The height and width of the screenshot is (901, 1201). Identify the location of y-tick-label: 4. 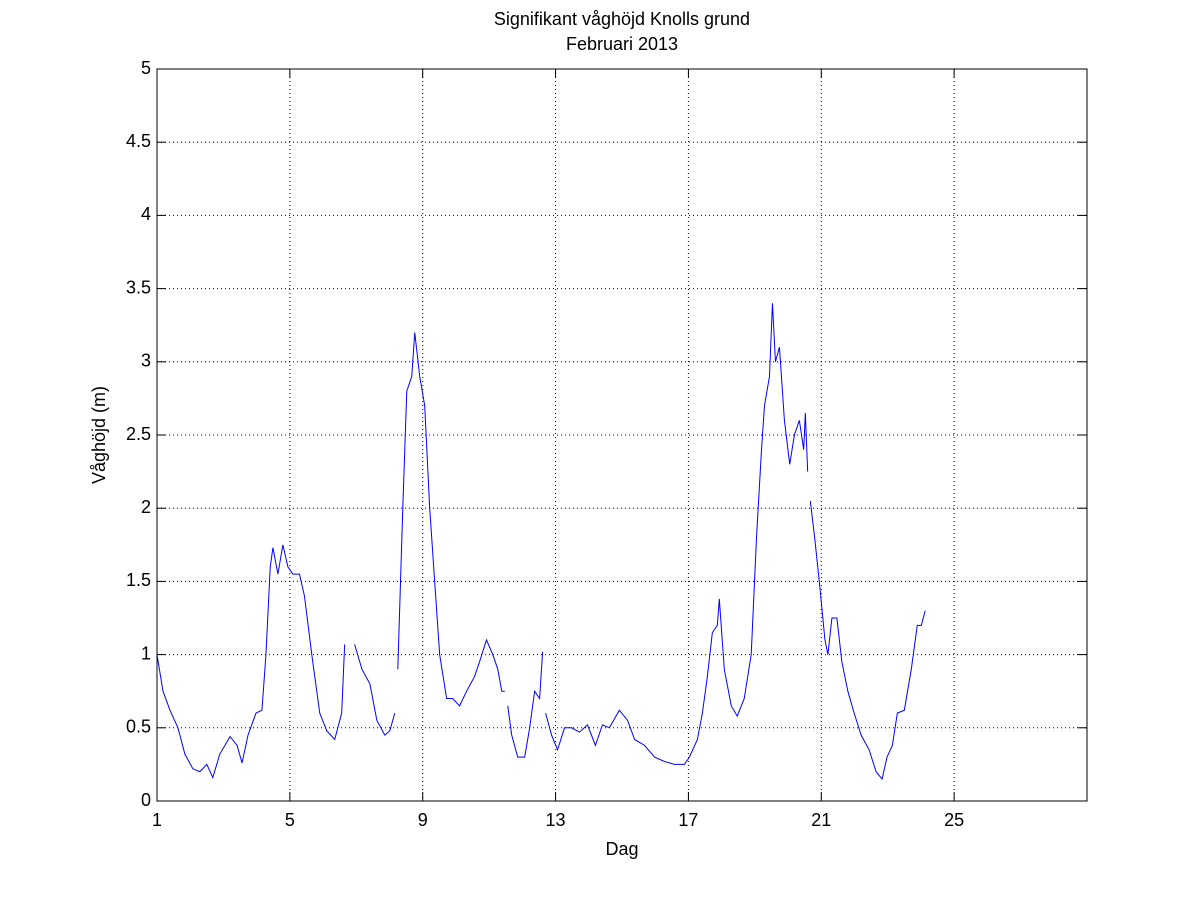
(146, 214).